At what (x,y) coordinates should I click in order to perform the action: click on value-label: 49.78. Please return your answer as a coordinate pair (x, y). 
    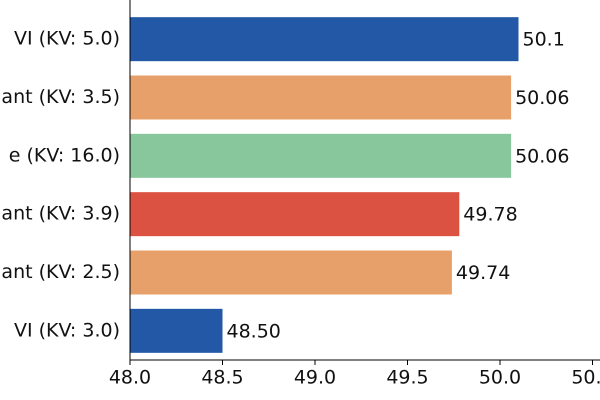
    Looking at the image, I should click on (490, 215).